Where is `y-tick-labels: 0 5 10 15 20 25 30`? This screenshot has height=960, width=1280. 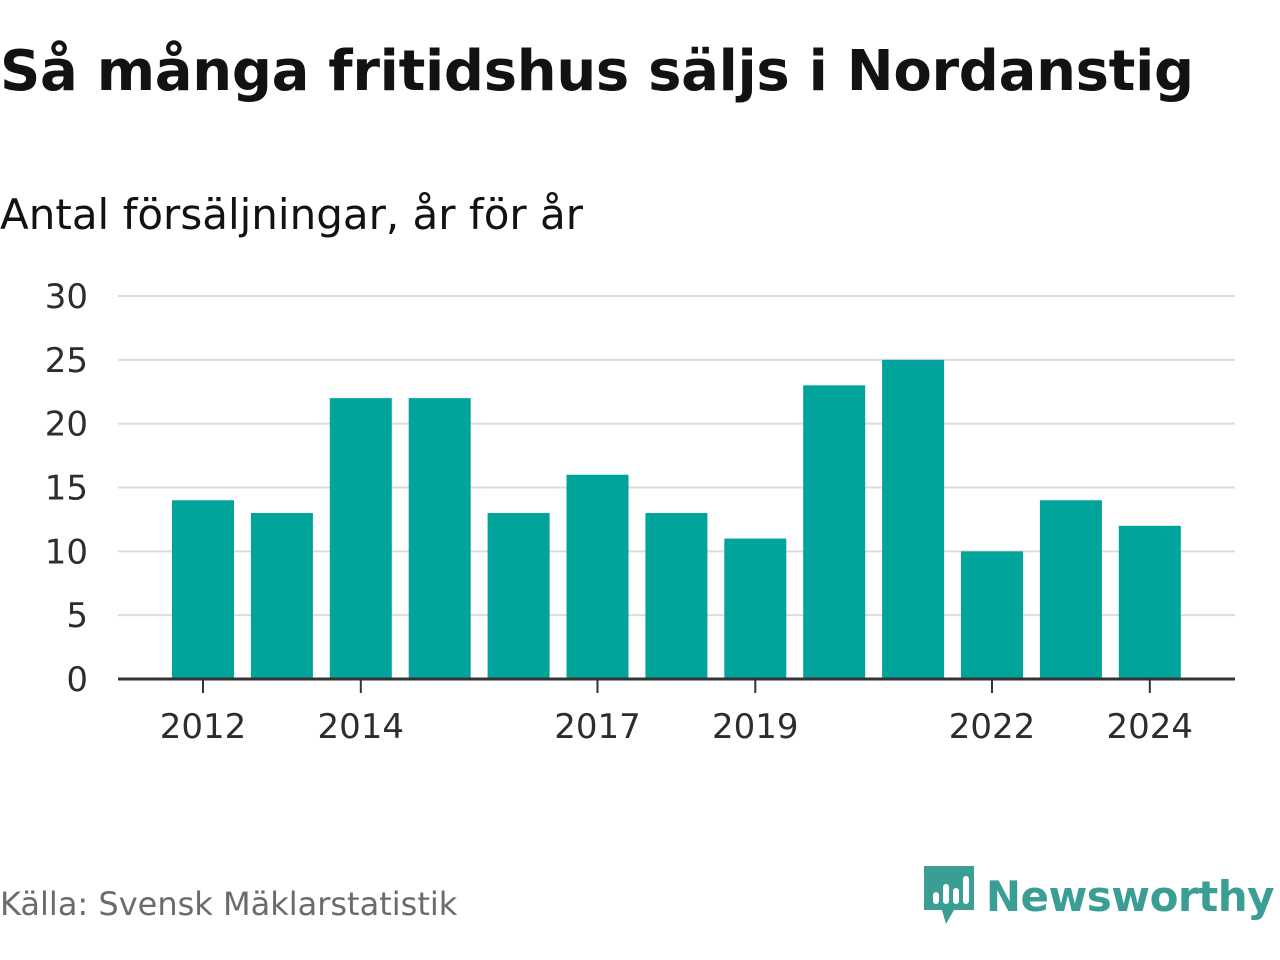 y-tick-labels: 0 5 10 15 20 25 30 is located at coordinates (66, 488).